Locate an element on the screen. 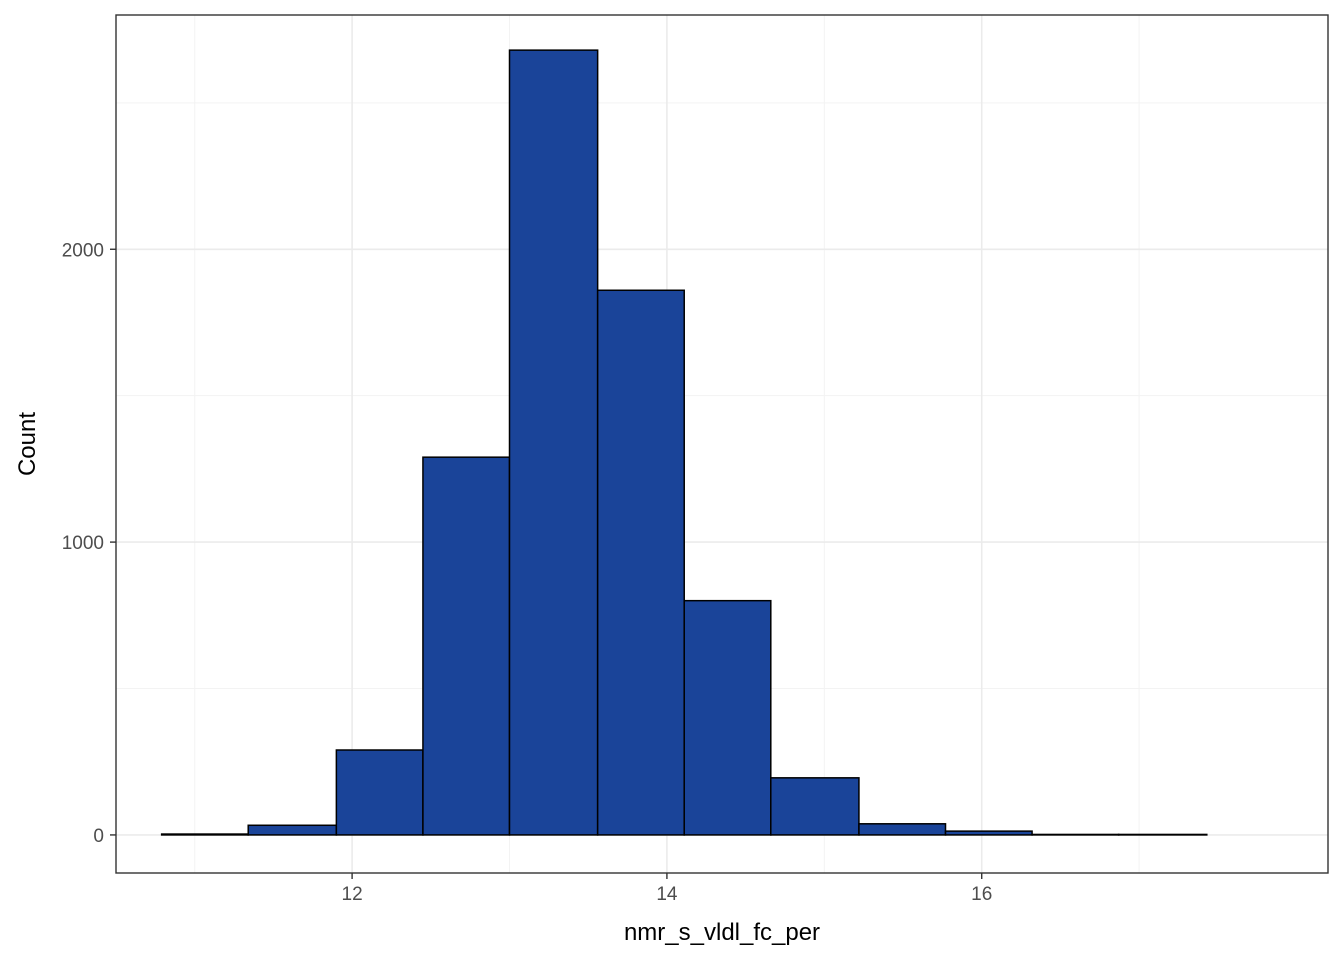  y-tick-label: 1000 is located at coordinates (83, 543).